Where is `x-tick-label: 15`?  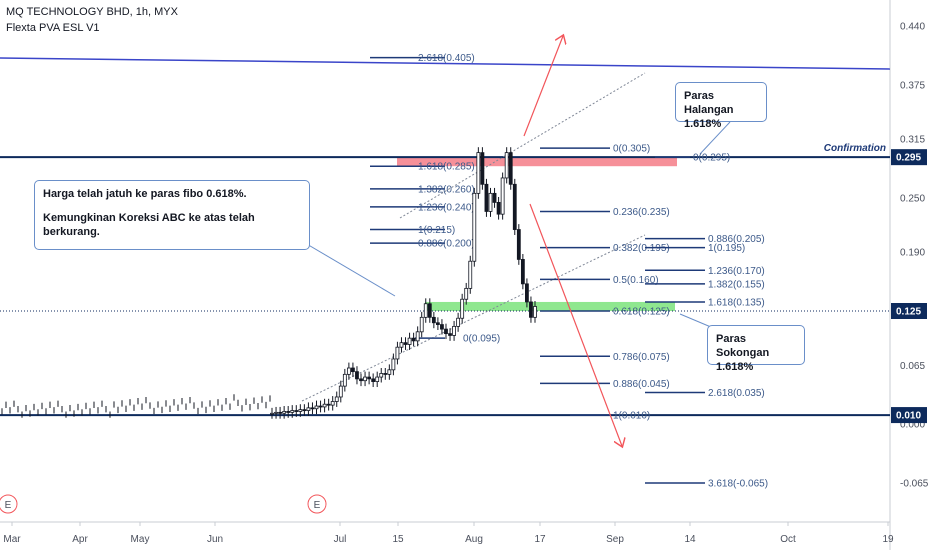
x-tick-label: 15 is located at coordinates (398, 539).